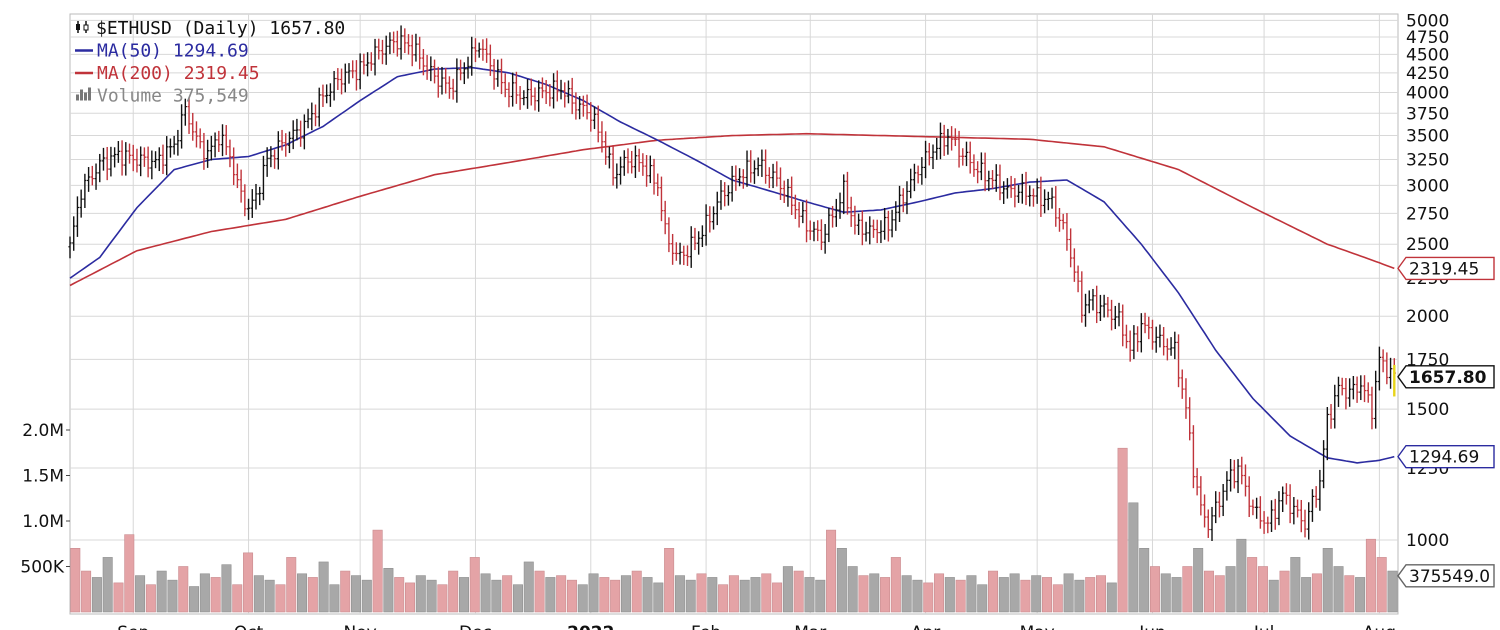 The image size is (1500, 630). What do you see at coordinates (1427, 541) in the screenshot?
I see `y-tick-label: 1000` at bounding box center [1427, 541].